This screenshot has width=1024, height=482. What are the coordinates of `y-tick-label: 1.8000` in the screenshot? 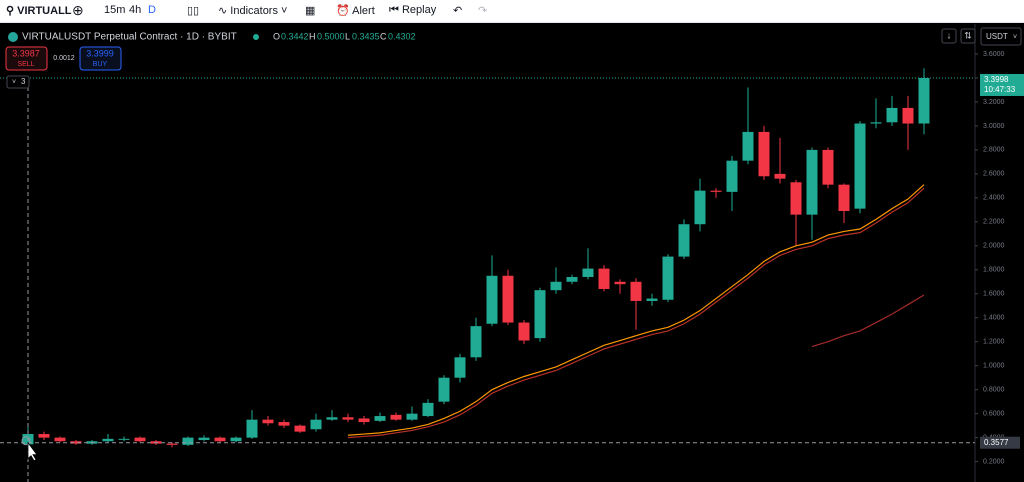 It's located at (994, 270).